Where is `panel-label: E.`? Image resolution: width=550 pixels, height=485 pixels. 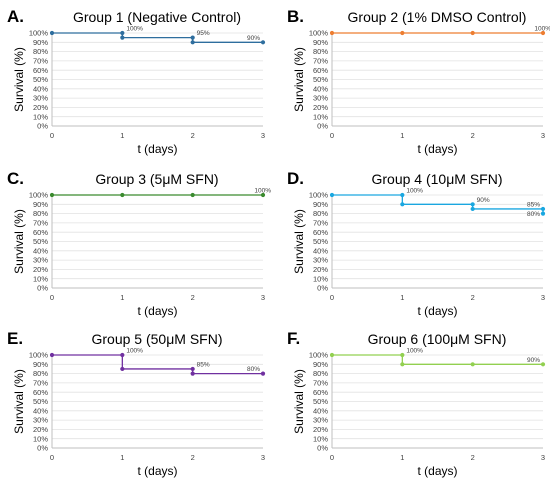
panel-label: E. is located at coordinates (15, 338).